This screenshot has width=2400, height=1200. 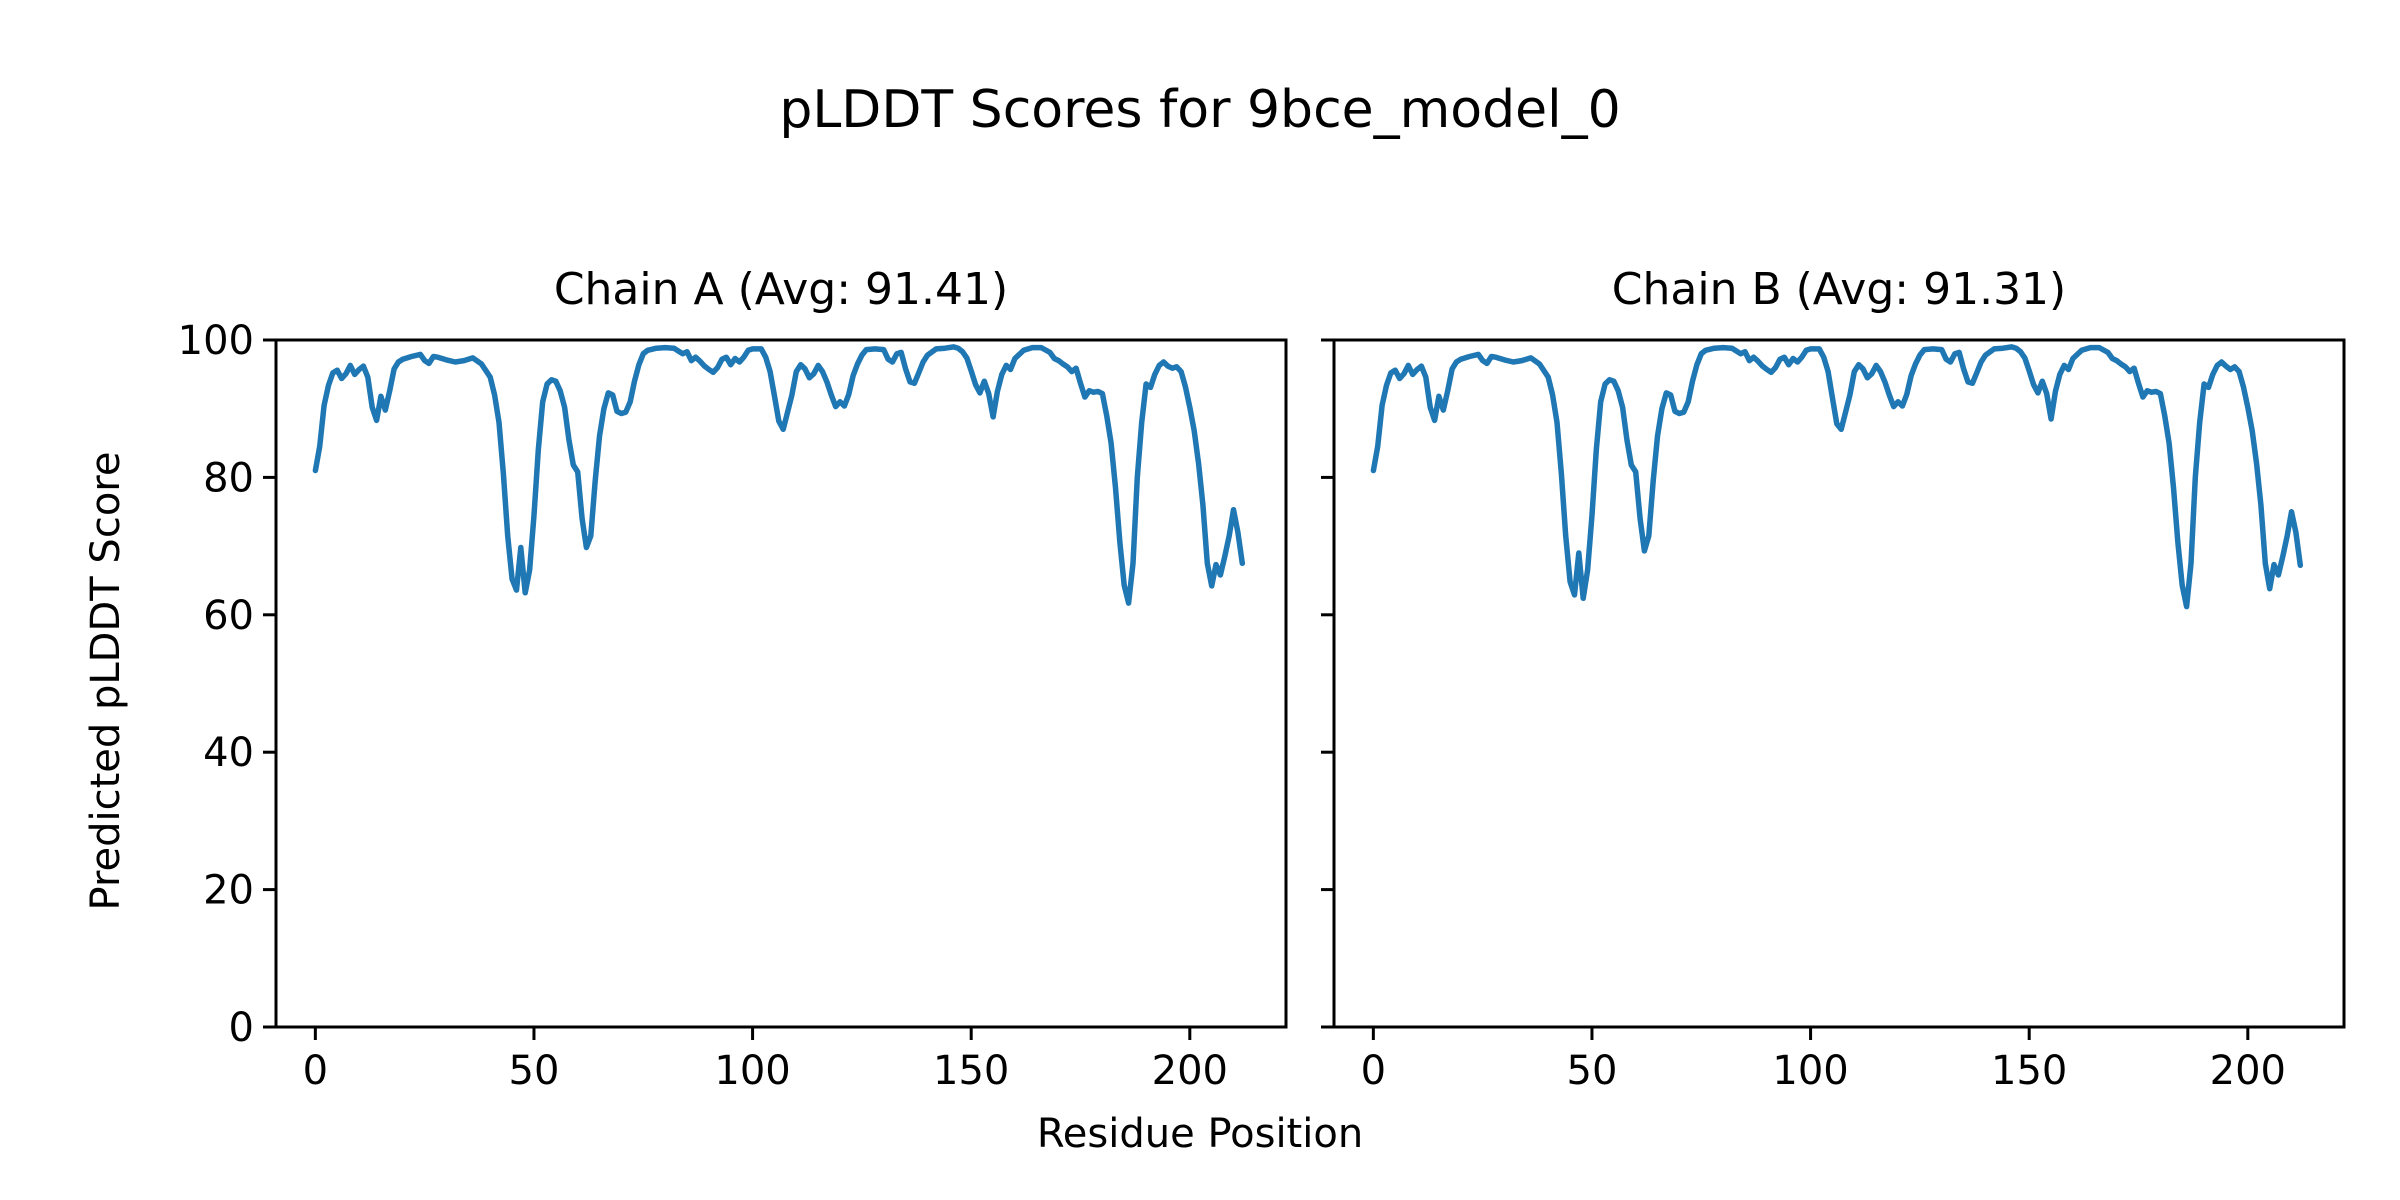 What do you see at coordinates (228, 616) in the screenshot?
I see `y-tick-label: 60` at bounding box center [228, 616].